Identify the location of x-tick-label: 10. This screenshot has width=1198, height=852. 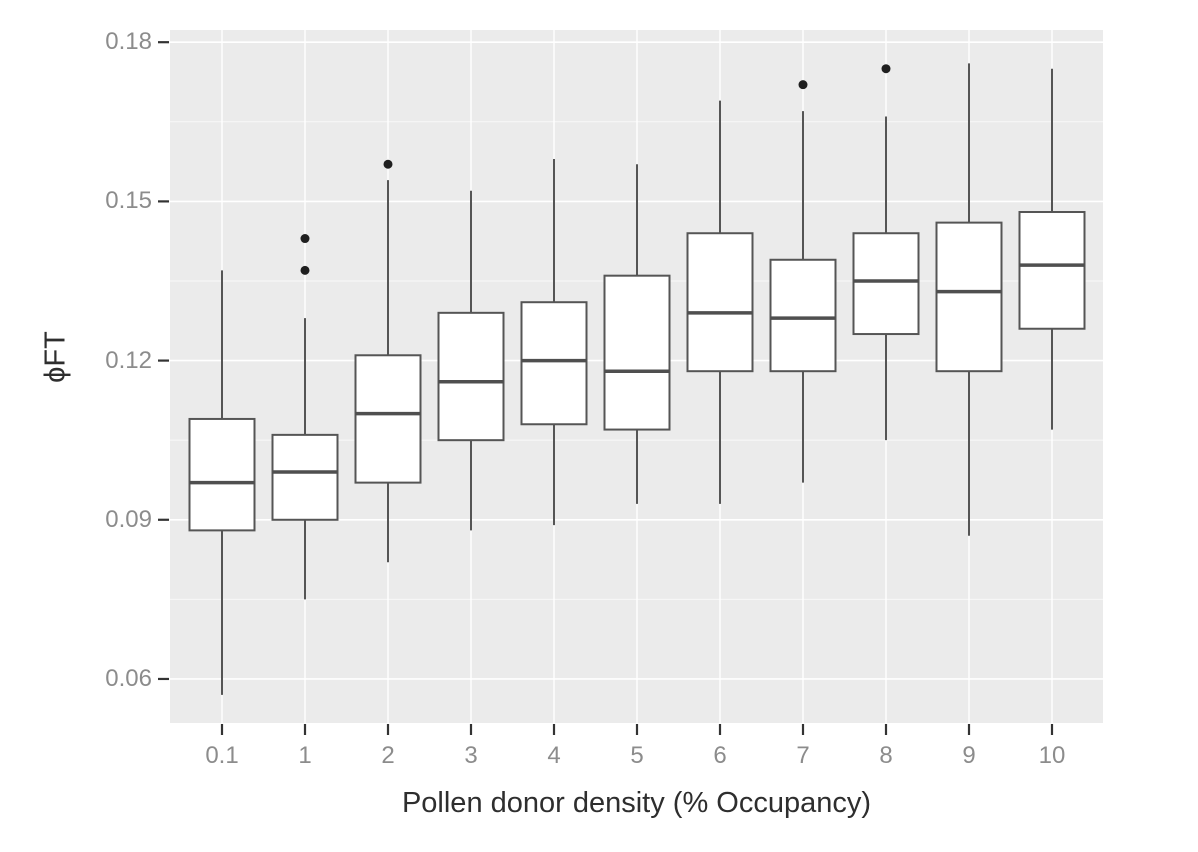
(1052, 755).